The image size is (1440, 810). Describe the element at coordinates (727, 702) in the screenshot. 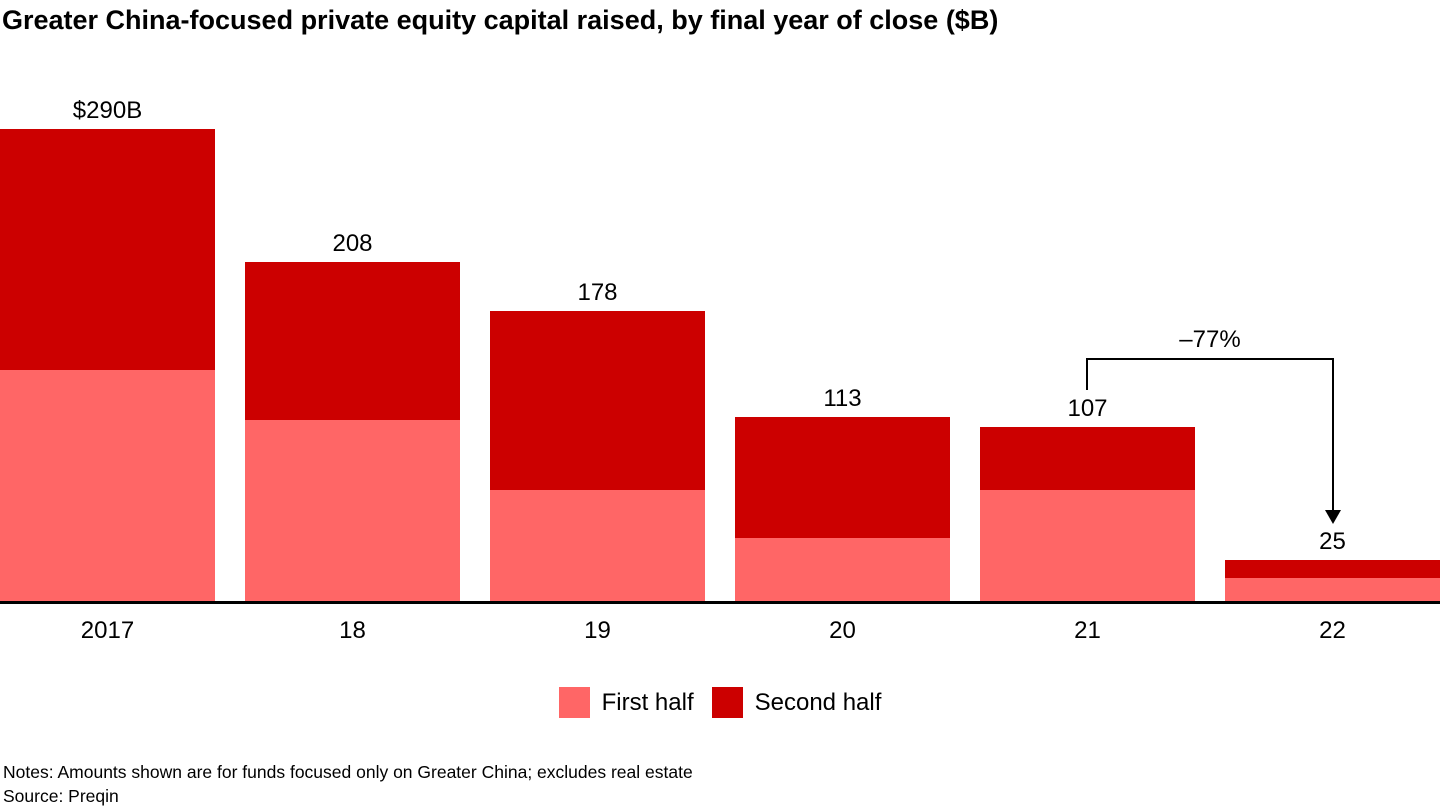

I see `second-half-swatch-icon` at that location.